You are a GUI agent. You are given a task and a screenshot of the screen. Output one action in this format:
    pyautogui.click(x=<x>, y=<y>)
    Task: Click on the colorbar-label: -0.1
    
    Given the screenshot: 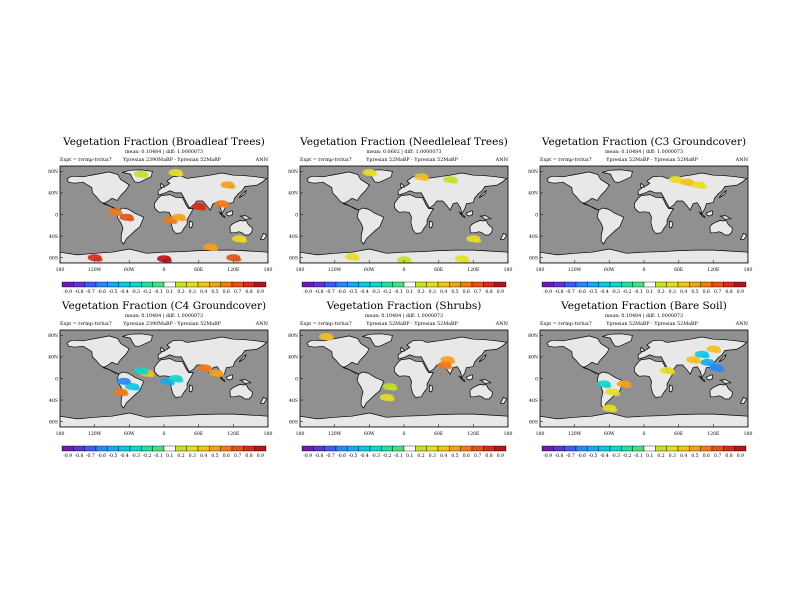 What is the action you would take?
    pyautogui.click(x=398, y=456)
    